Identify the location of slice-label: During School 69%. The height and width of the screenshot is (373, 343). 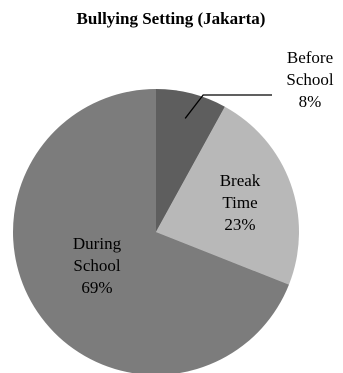
(97, 265).